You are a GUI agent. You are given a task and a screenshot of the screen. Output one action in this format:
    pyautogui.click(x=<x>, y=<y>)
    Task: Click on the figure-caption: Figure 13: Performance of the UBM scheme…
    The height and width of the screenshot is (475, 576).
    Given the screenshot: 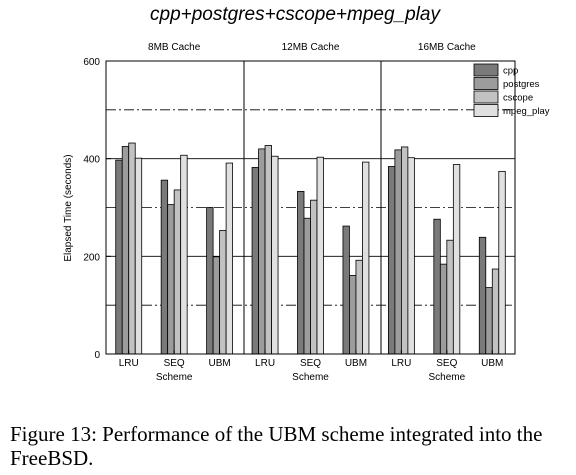 What is the action you would take?
    pyautogui.click(x=276, y=446)
    